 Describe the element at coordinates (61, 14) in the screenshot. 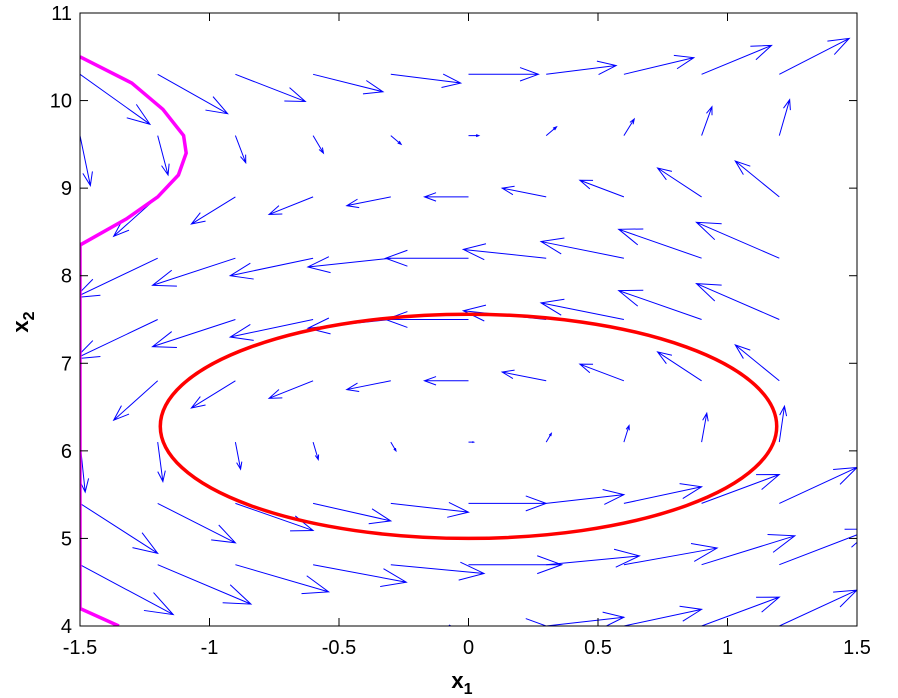

I see `y-tick-label: 11` at that location.